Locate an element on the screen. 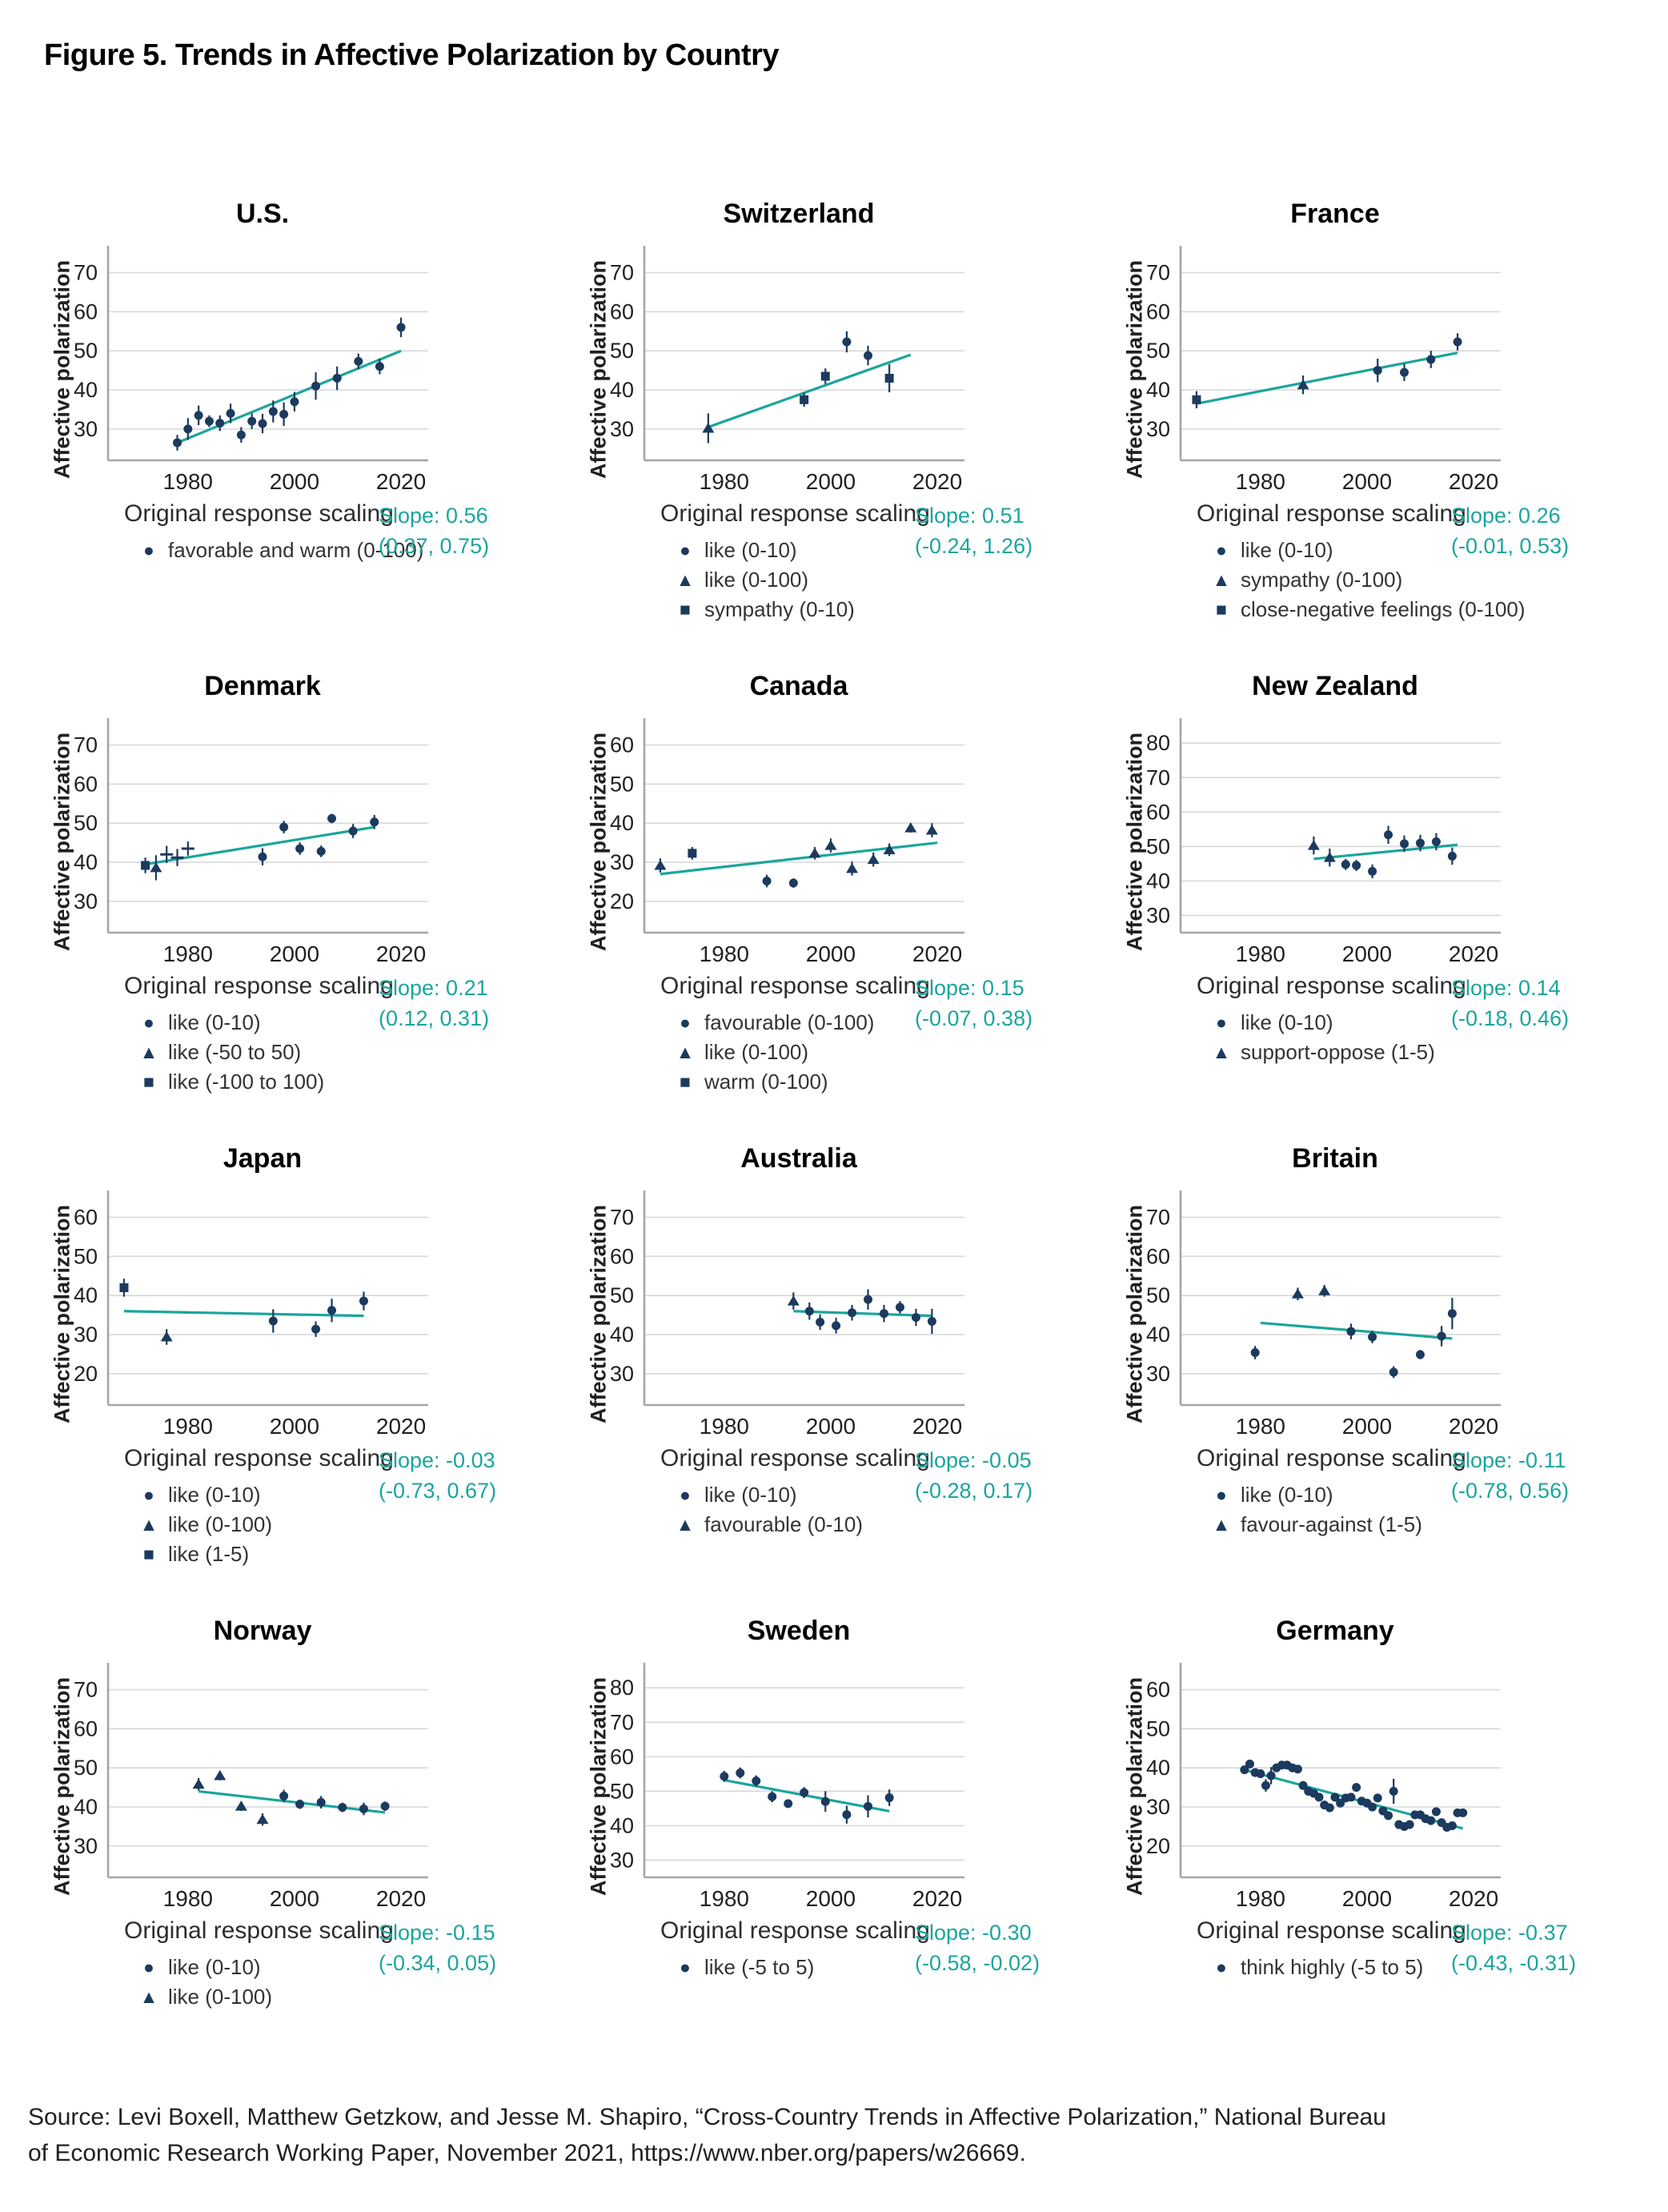 The image size is (1668, 2212). legend-item: ▲ like (-50 to 50) is located at coordinates (347, 1053).